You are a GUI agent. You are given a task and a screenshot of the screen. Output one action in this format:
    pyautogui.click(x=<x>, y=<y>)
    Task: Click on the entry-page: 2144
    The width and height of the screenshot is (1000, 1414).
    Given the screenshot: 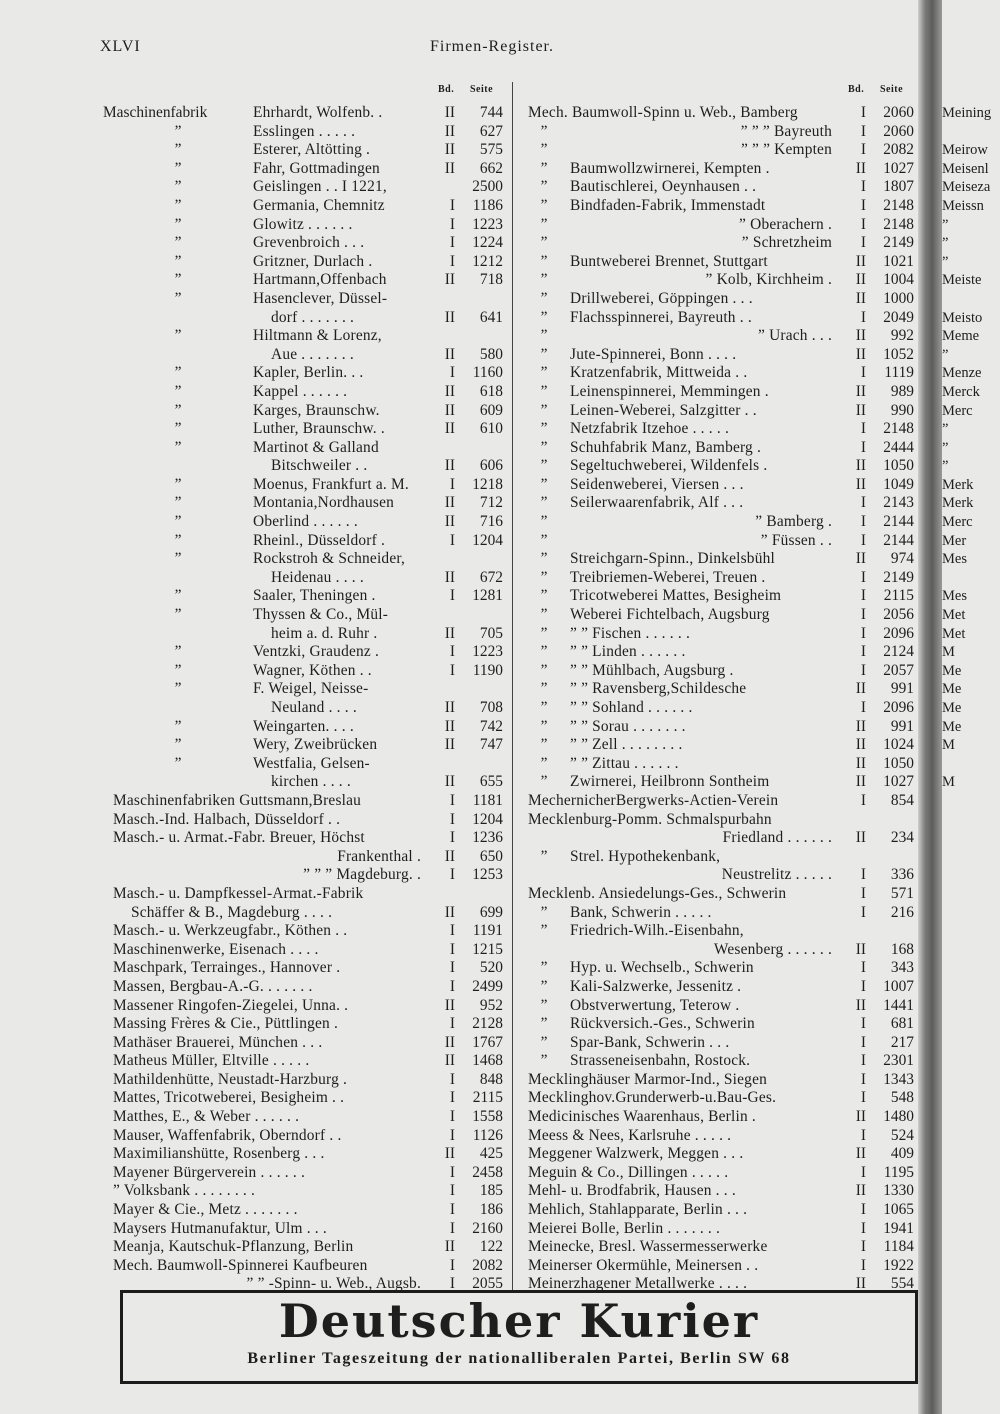 What is the action you would take?
    pyautogui.click(x=898, y=522)
    